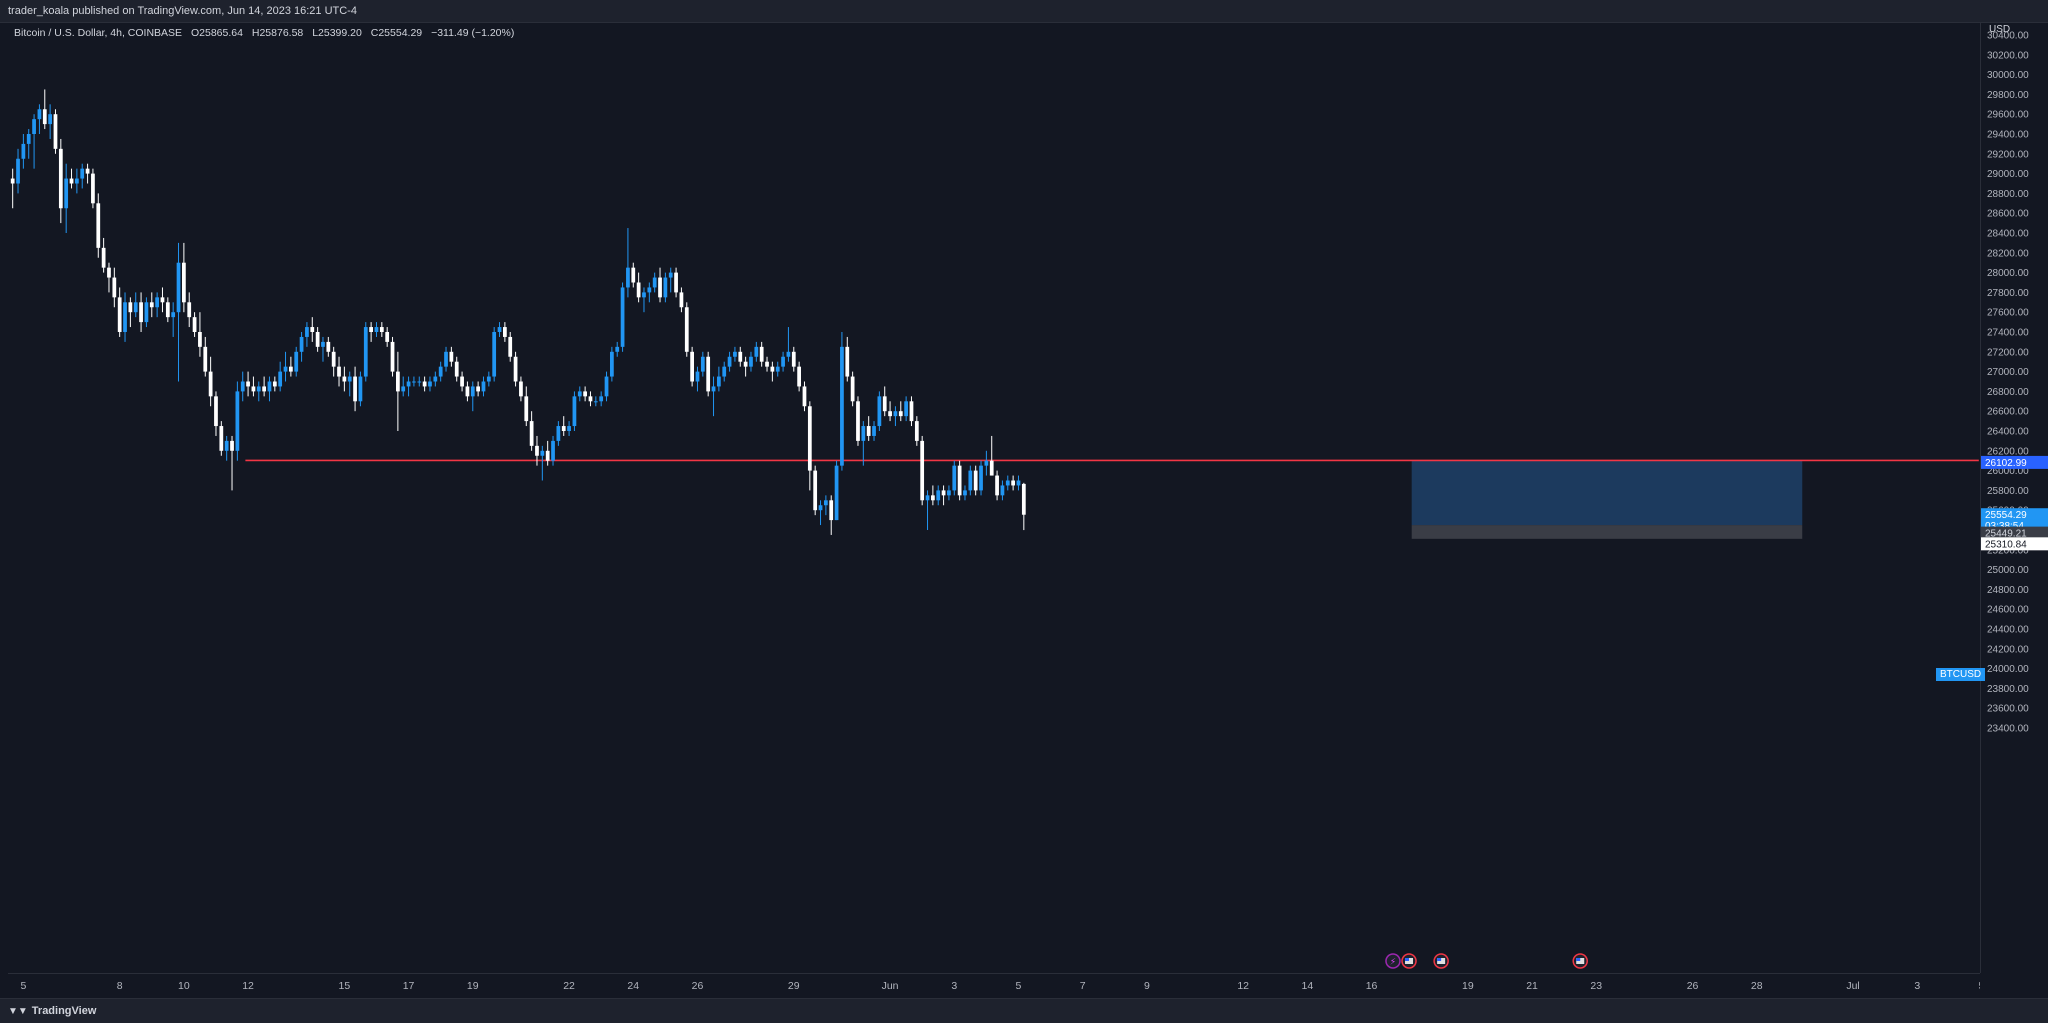 This screenshot has height=1023, width=2048. What do you see at coordinates (1147, 986) in the screenshot?
I see `time-tick-label: 9` at bounding box center [1147, 986].